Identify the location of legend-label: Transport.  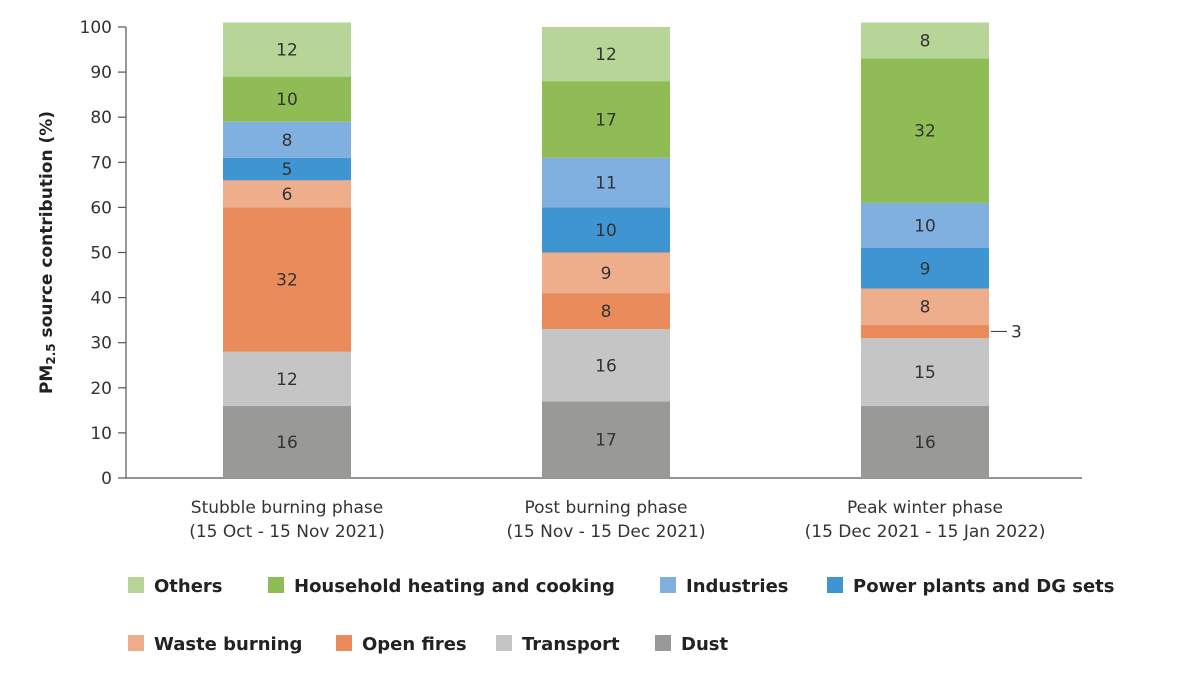
(571, 644).